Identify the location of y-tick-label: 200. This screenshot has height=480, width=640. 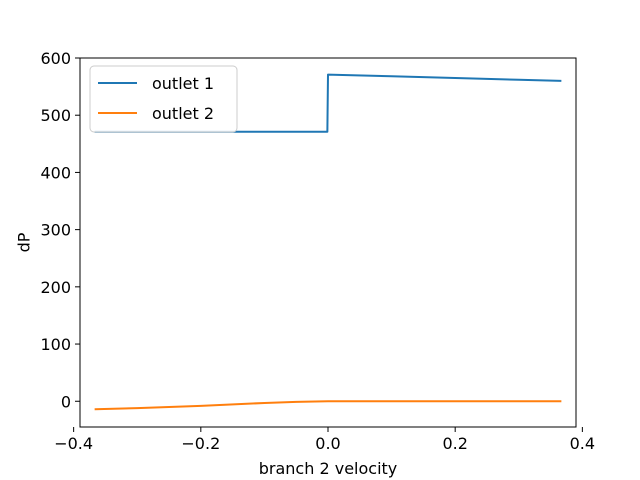
(55, 287).